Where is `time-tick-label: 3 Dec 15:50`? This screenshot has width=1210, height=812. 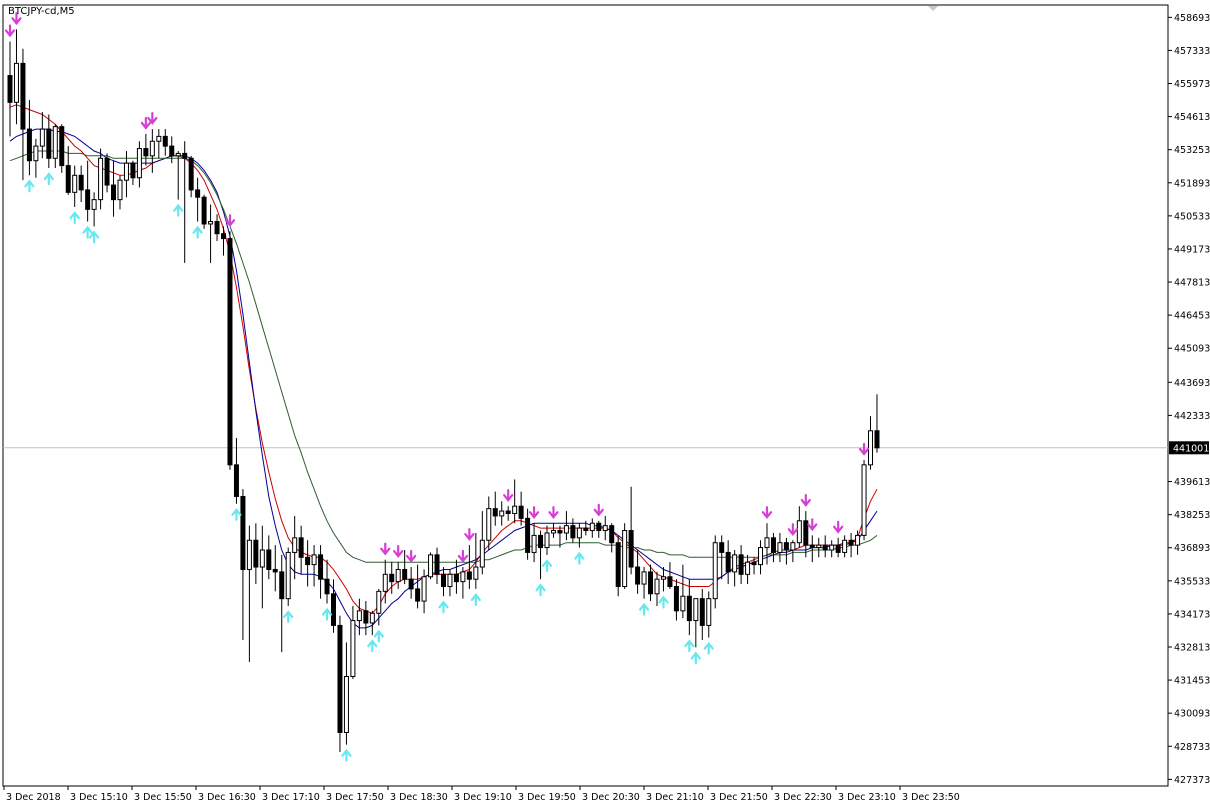 time-tick-label: 3 Dec 15:50 is located at coordinates (163, 797).